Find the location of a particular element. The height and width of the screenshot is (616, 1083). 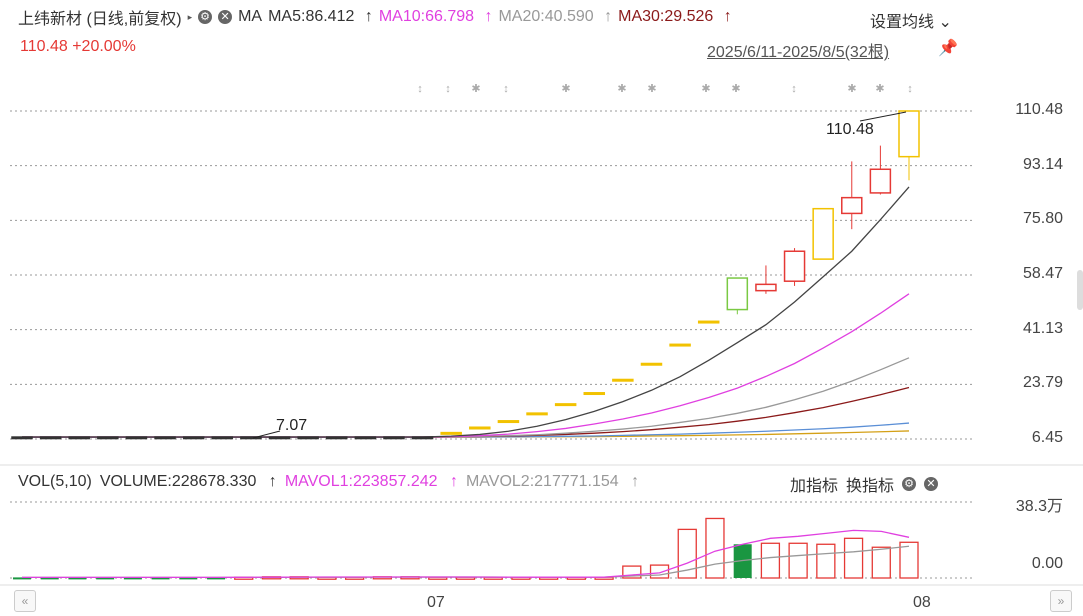

mavol1-line is located at coordinates (466, 554).